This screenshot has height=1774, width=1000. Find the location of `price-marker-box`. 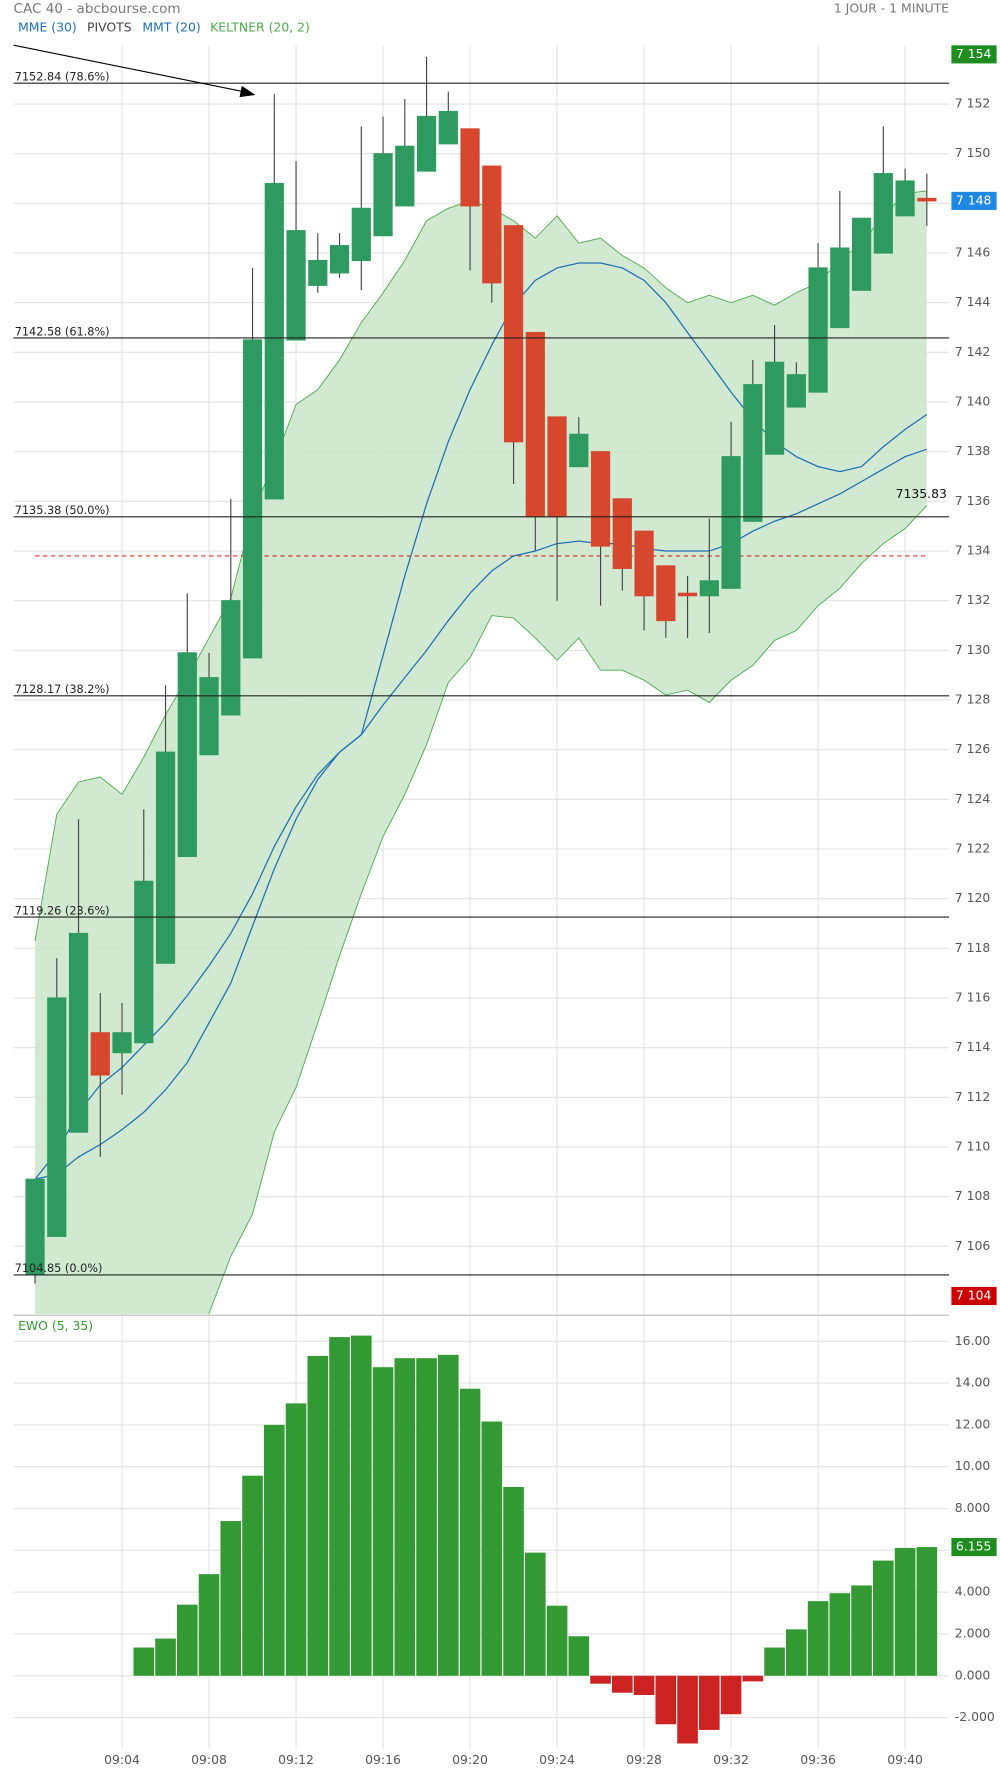

price-marker-box is located at coordinates (974, 200).